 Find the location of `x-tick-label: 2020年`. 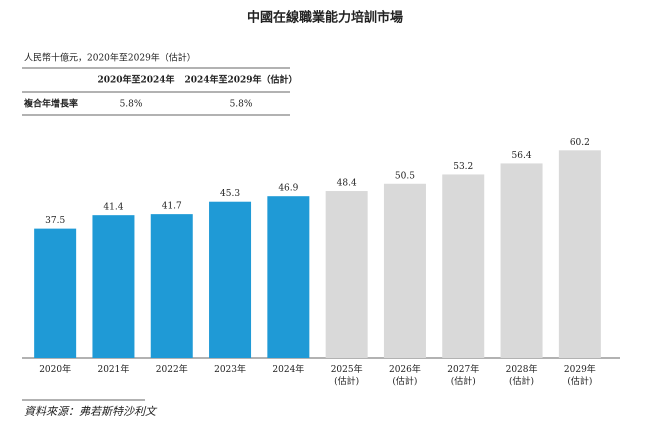

x-tick-label: 2020年 is located at coordinates (55, 370).